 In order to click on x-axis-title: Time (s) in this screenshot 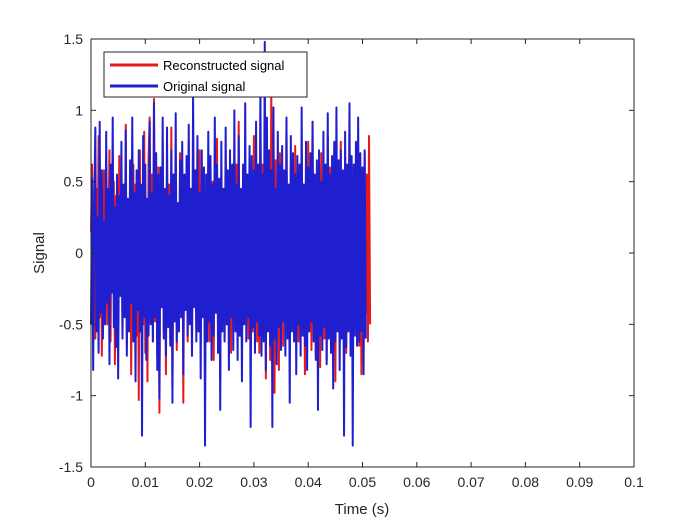, I will do `click(362, 509)`.